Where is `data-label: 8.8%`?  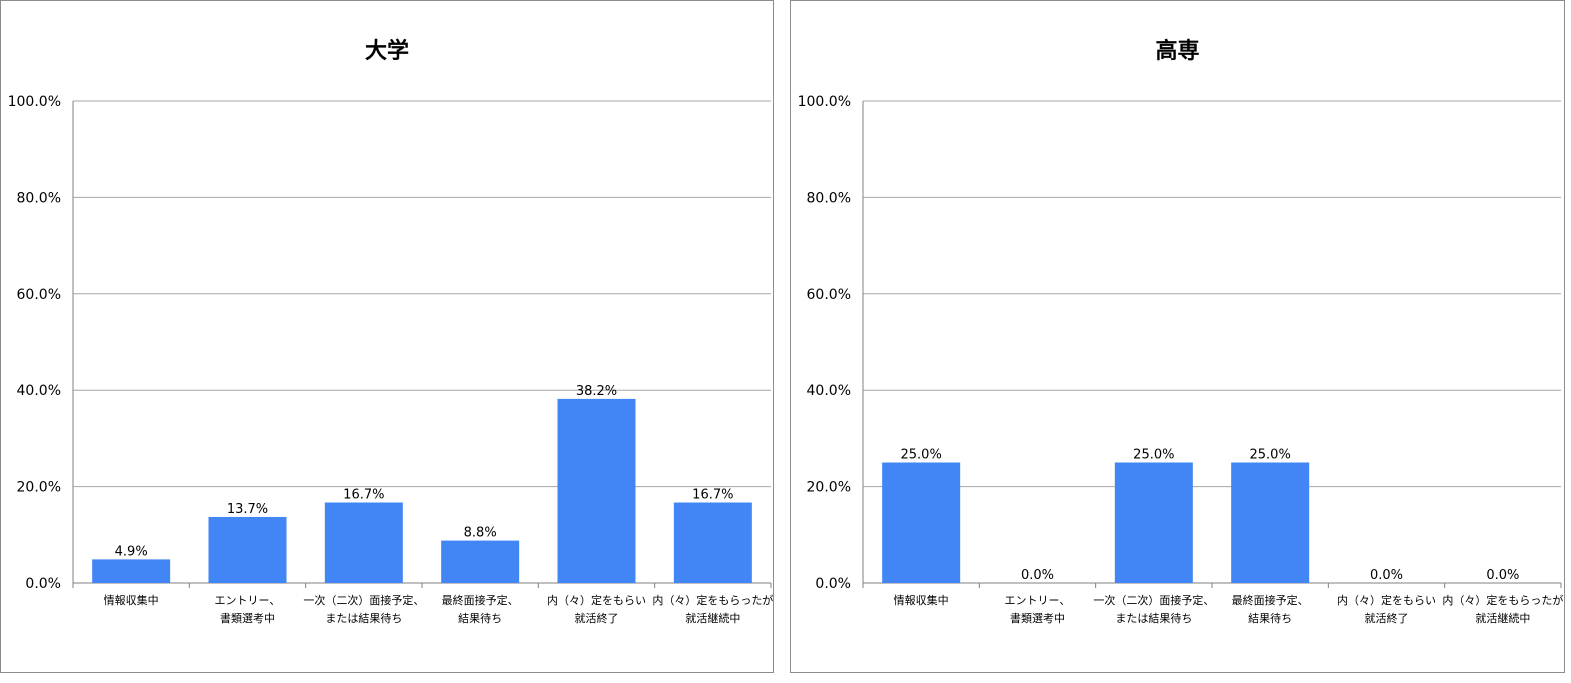
data-label: 8.8% is located at coordinates (480, 533).